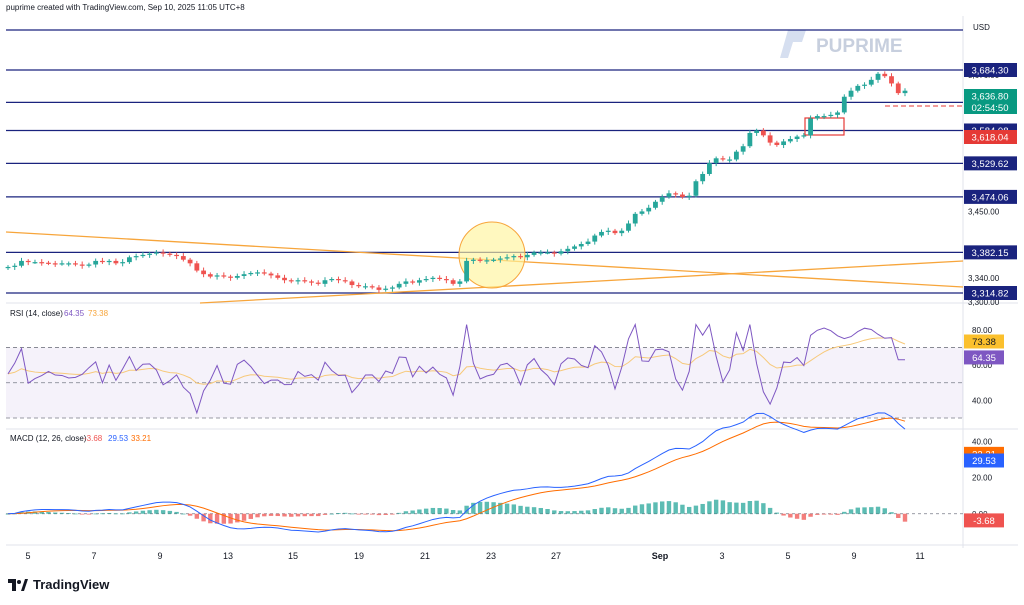 The image size is (1024, 605). Describe the element at coordinates (581, 282) in the screenshot. I see `lower-trendline` at that location.